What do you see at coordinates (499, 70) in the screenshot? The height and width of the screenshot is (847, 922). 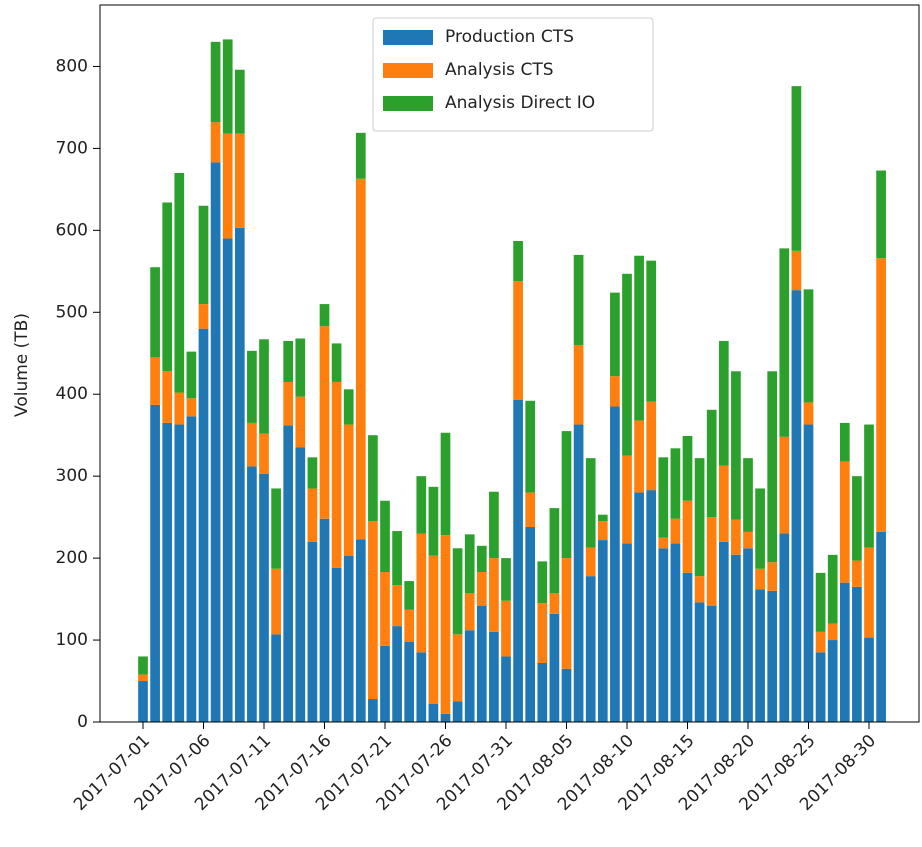 I see `legend-label: Analysis CTS` at bounding box center [499, 70].